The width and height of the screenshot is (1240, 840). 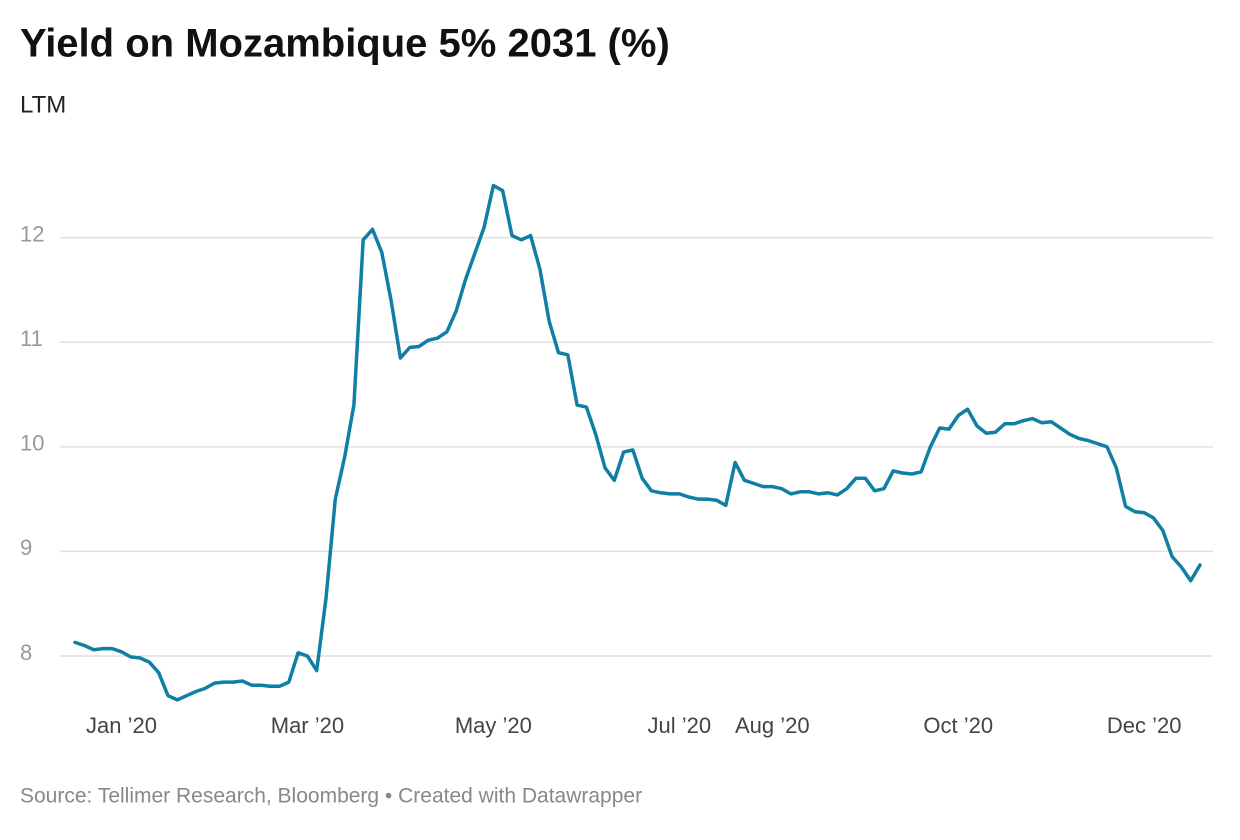 I want to click on y-tick-label: 9, so click(x=26, y=547).